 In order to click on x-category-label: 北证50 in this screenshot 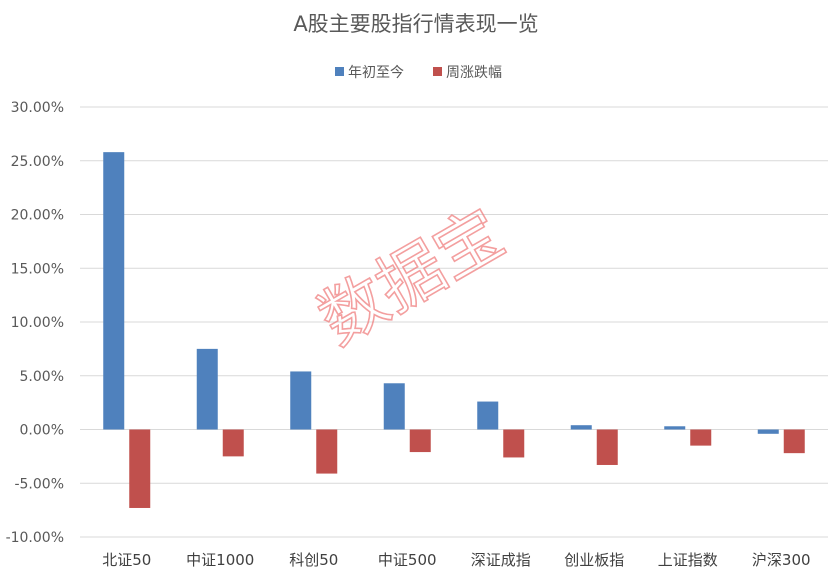, I will do `click(126, 560)`.